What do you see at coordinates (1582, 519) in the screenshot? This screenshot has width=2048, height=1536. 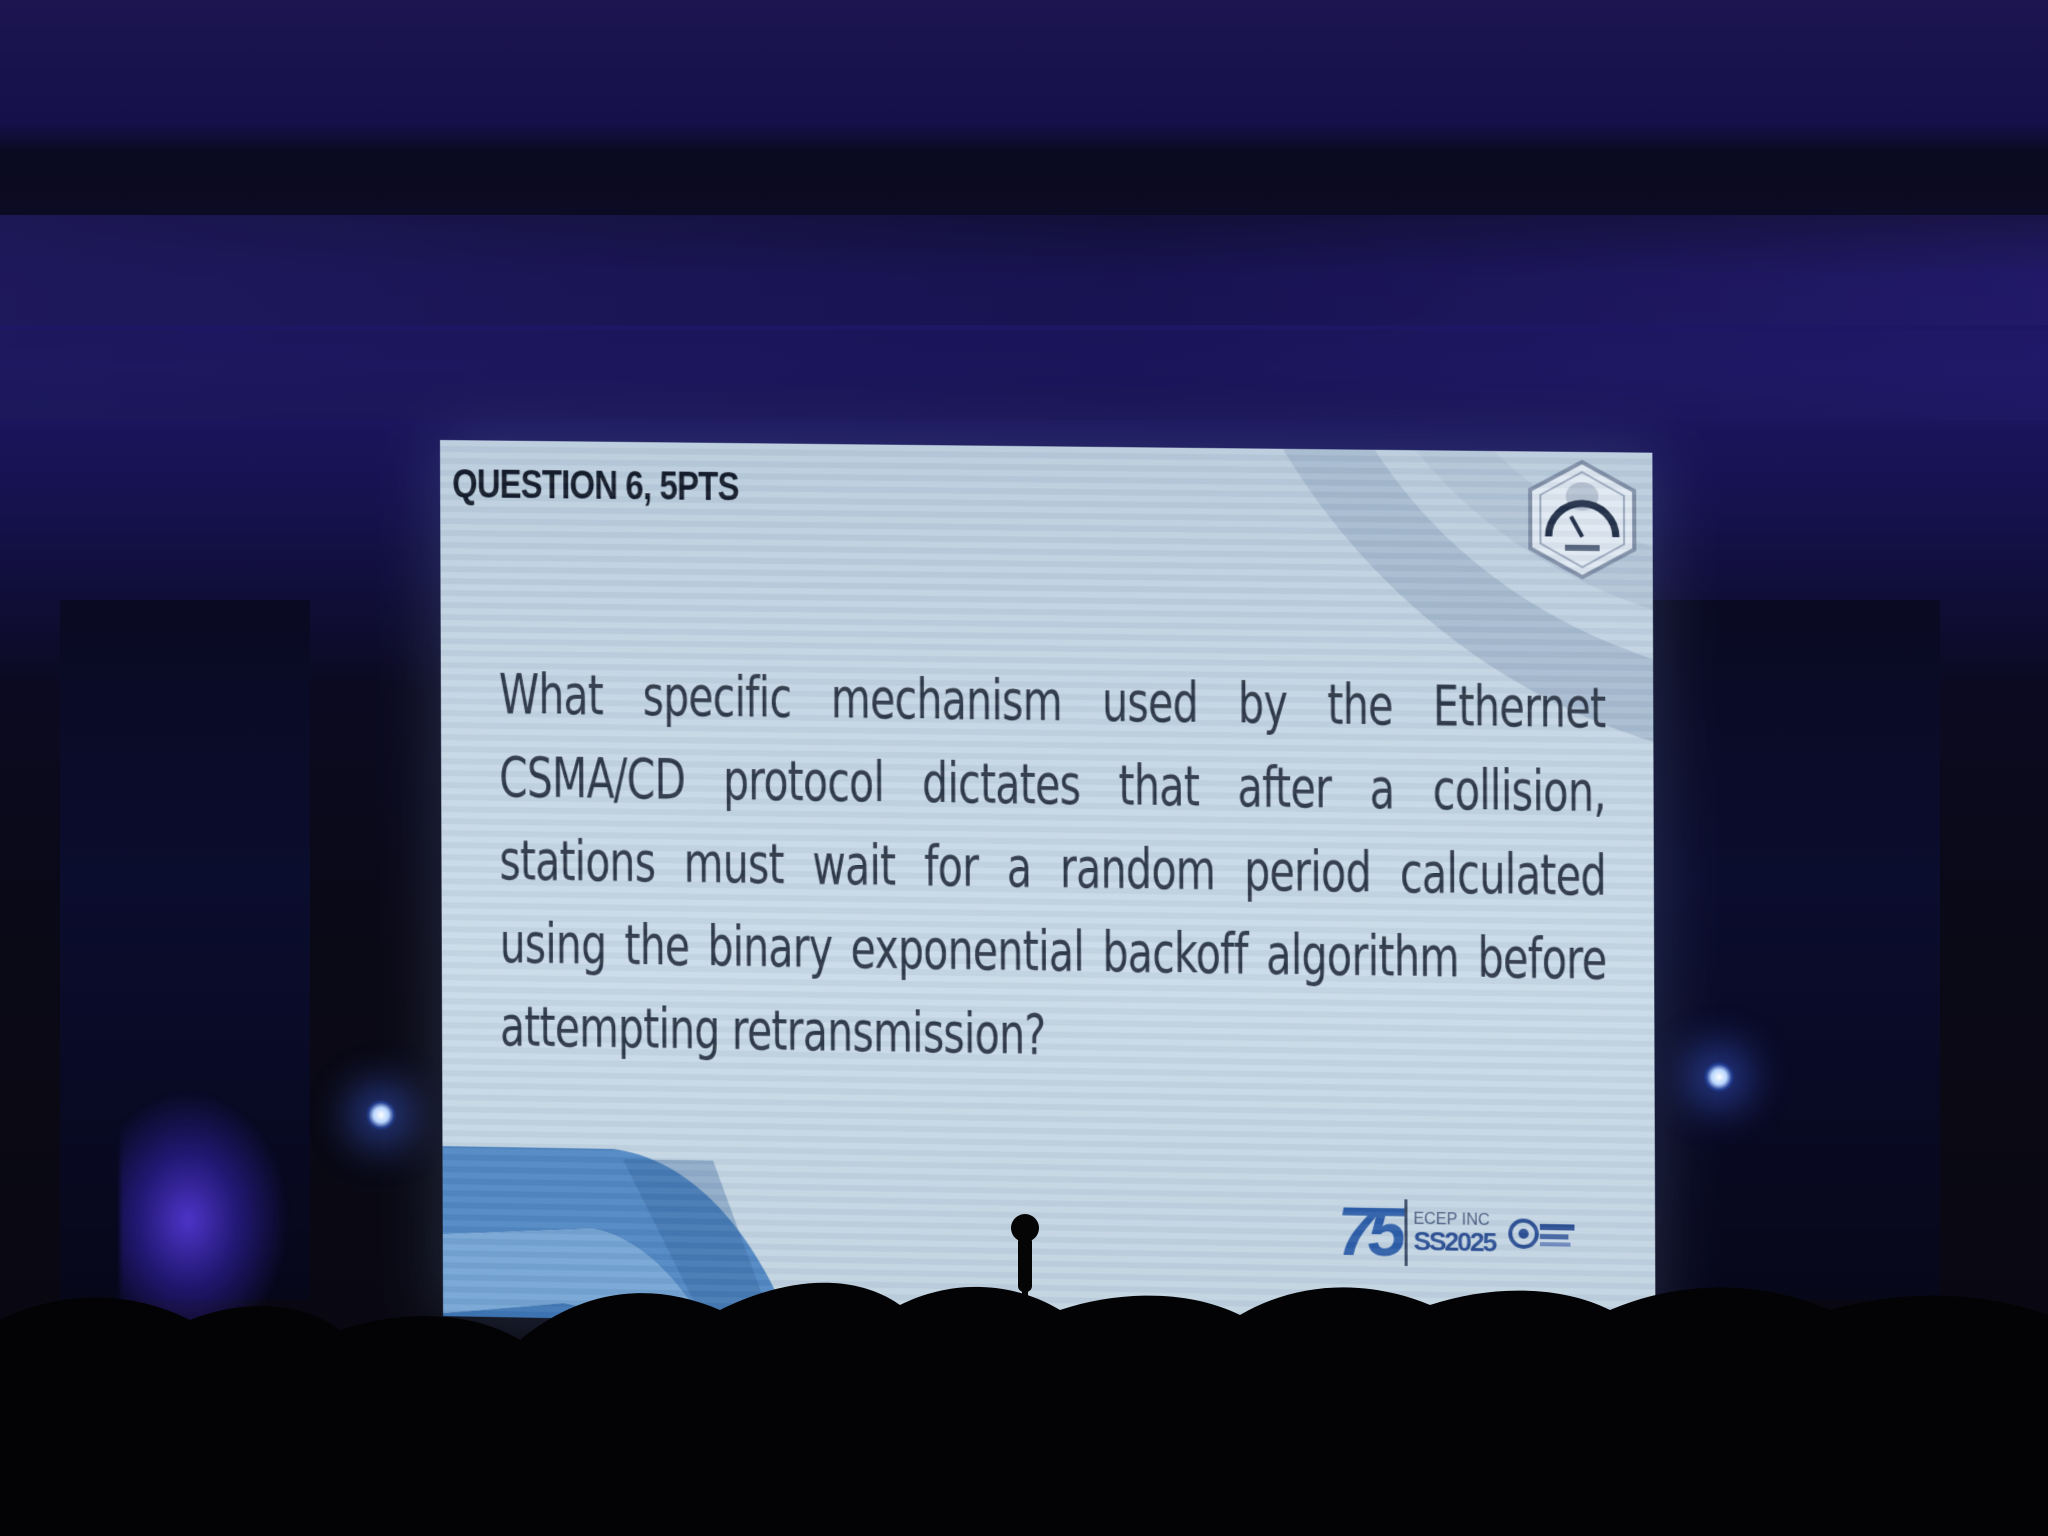 I see `hexagon-seal-icon` at bounding box center [1582, 519].